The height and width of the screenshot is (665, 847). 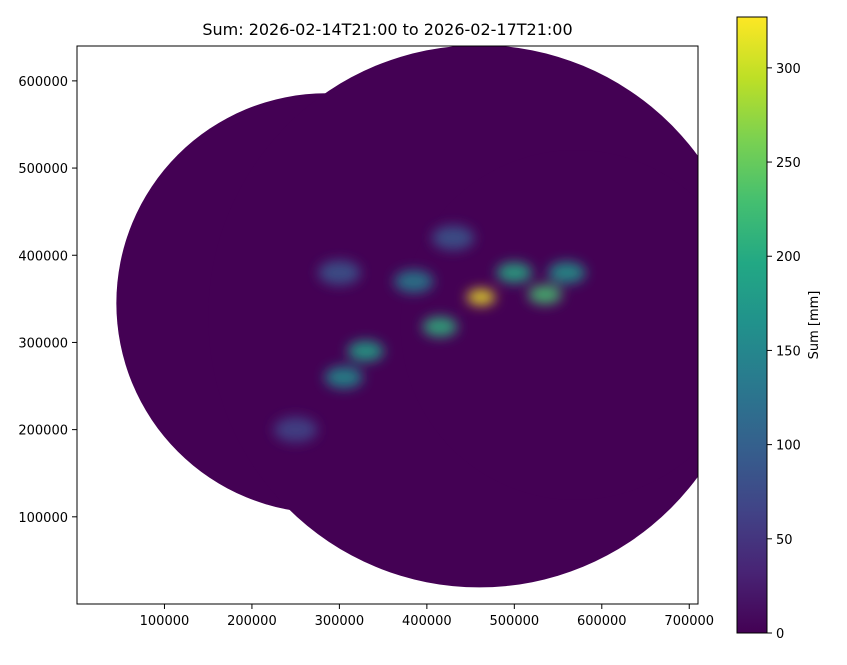 I want to click on colorbar-label: Sum [mm], so click(x=814, y=325).